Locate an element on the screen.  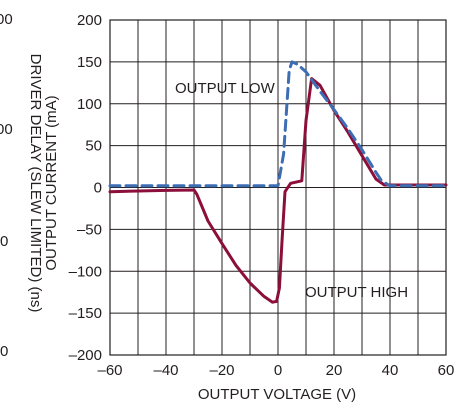
x-tick-label: 40 is located at coordinates (390, 370).